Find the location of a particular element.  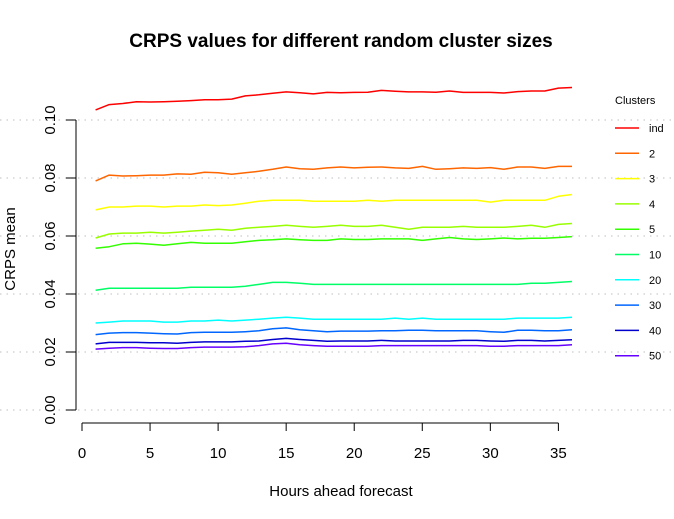

x-tick-label: 10 is located at coordinates (218, 453).